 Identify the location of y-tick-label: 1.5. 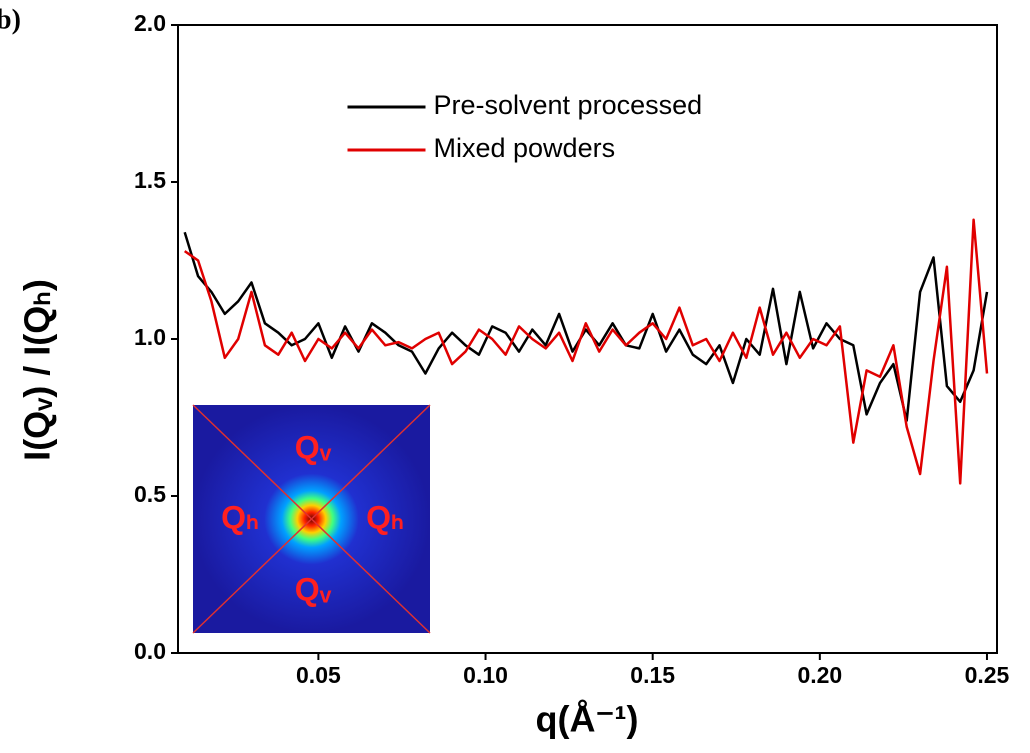
(150, 180).